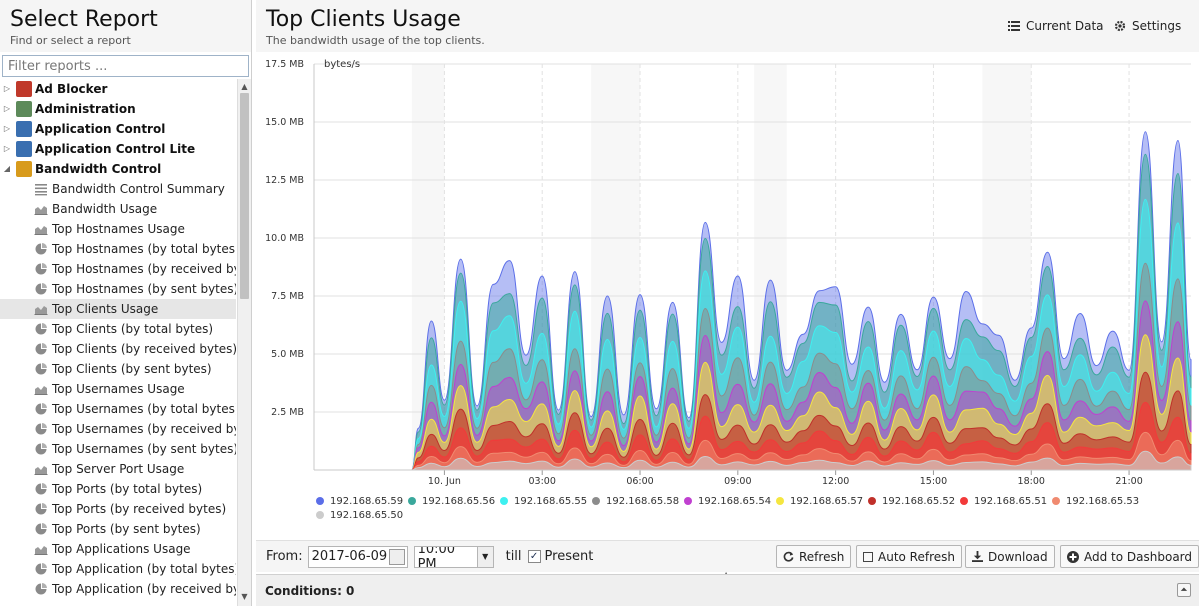 The width and height of the screenshot is (1199, 606). I want to click on plus-circle-icon, so click(1073, 556).